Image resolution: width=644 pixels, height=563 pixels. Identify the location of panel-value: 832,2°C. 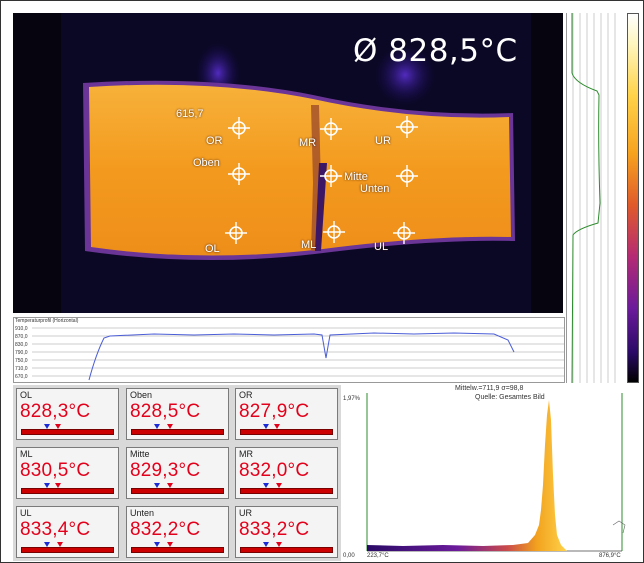
(165, 529).